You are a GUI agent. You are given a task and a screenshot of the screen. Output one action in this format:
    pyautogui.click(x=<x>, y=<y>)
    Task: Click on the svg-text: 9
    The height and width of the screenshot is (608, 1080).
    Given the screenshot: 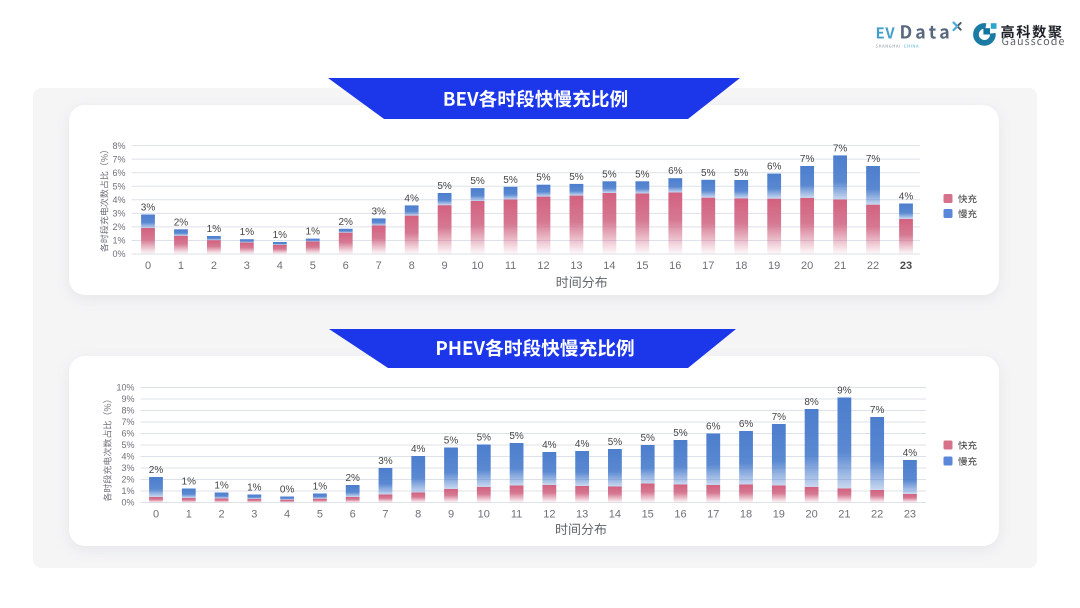 What is the action you would take?
    pyautogui.click(x=445, y=266)
    